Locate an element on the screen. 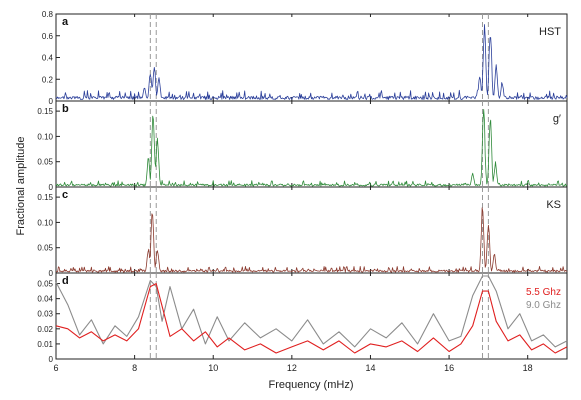  panel-a-ytick-label: 0.8 is located at coordinates (48, 14).